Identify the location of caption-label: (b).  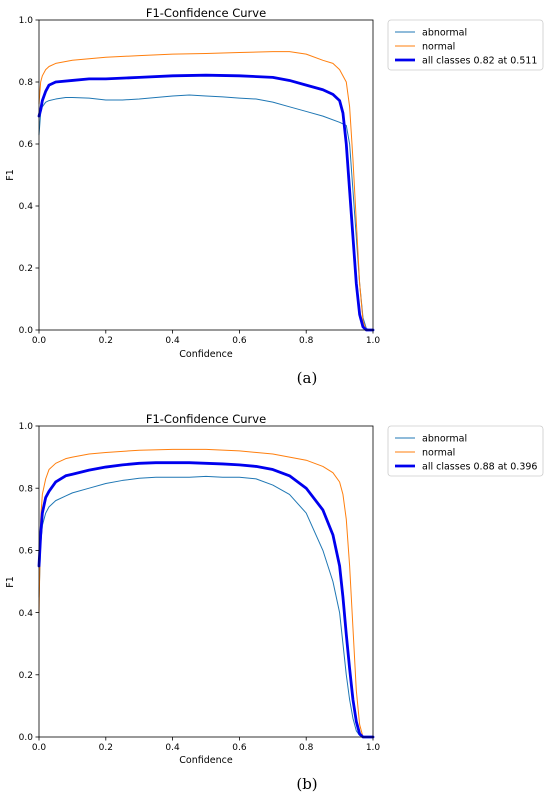
(306, 784).